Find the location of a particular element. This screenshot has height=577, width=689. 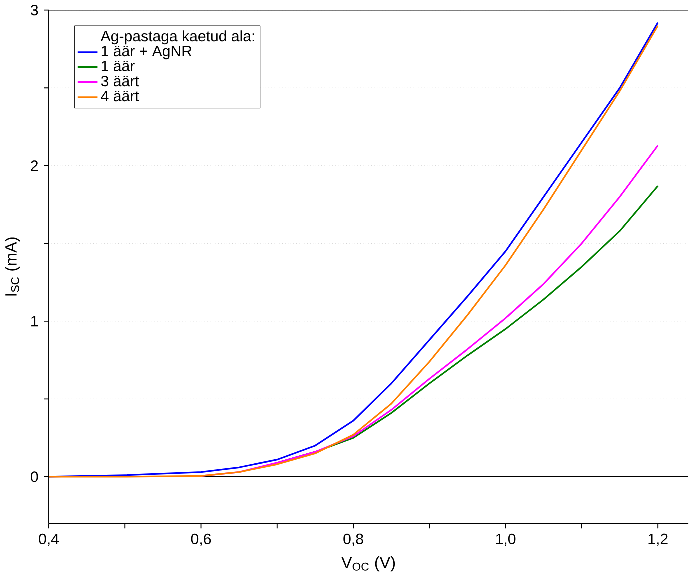

x-tick-label: 0,4 is located at coordinates (49, 540).